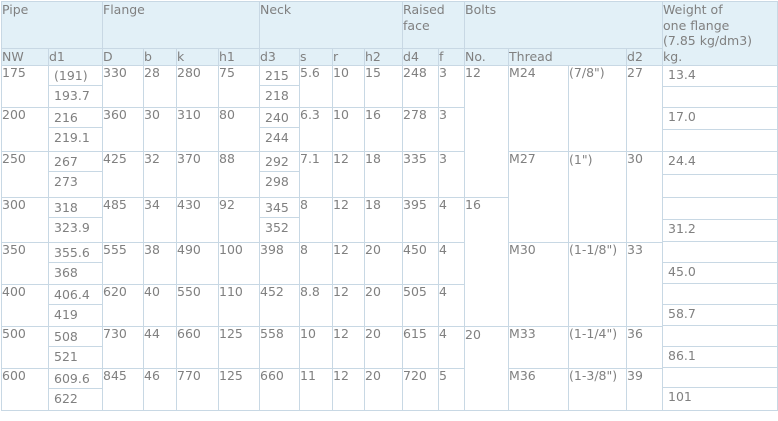  I want to click on cell-d1-lower: 219.1, so click(72, 137).